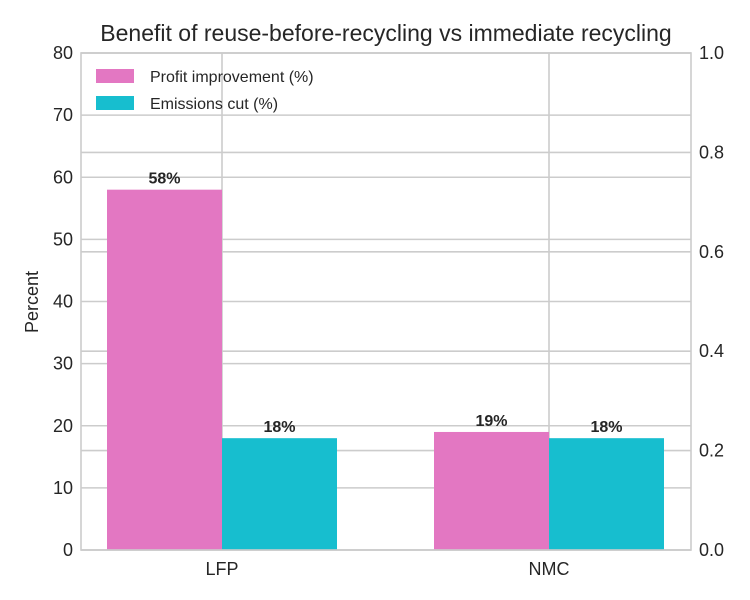  I want to click on y-tick-label: 50, so click(63, 239).